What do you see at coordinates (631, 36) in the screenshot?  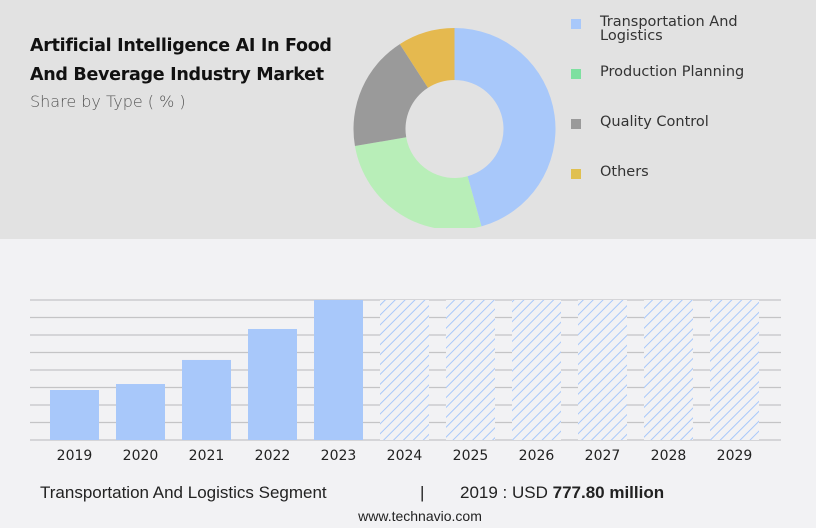 I see `legend-label-cont: Logistics` at bounding box center [631, 36].